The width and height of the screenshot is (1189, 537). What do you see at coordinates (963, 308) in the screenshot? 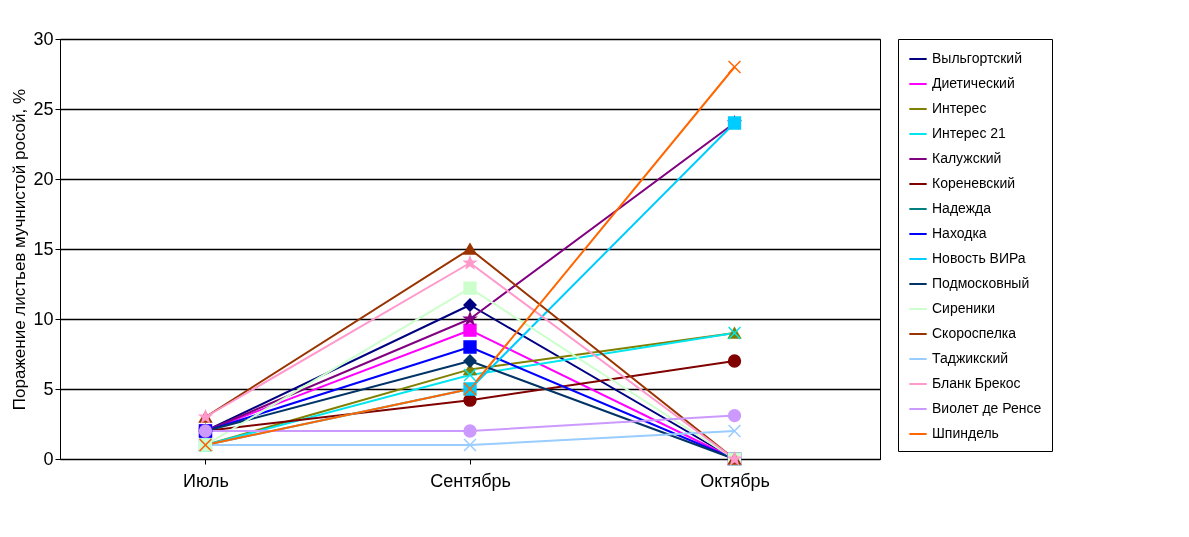
I see `legend-label: Сиреники` at bounding box center [963, 308].